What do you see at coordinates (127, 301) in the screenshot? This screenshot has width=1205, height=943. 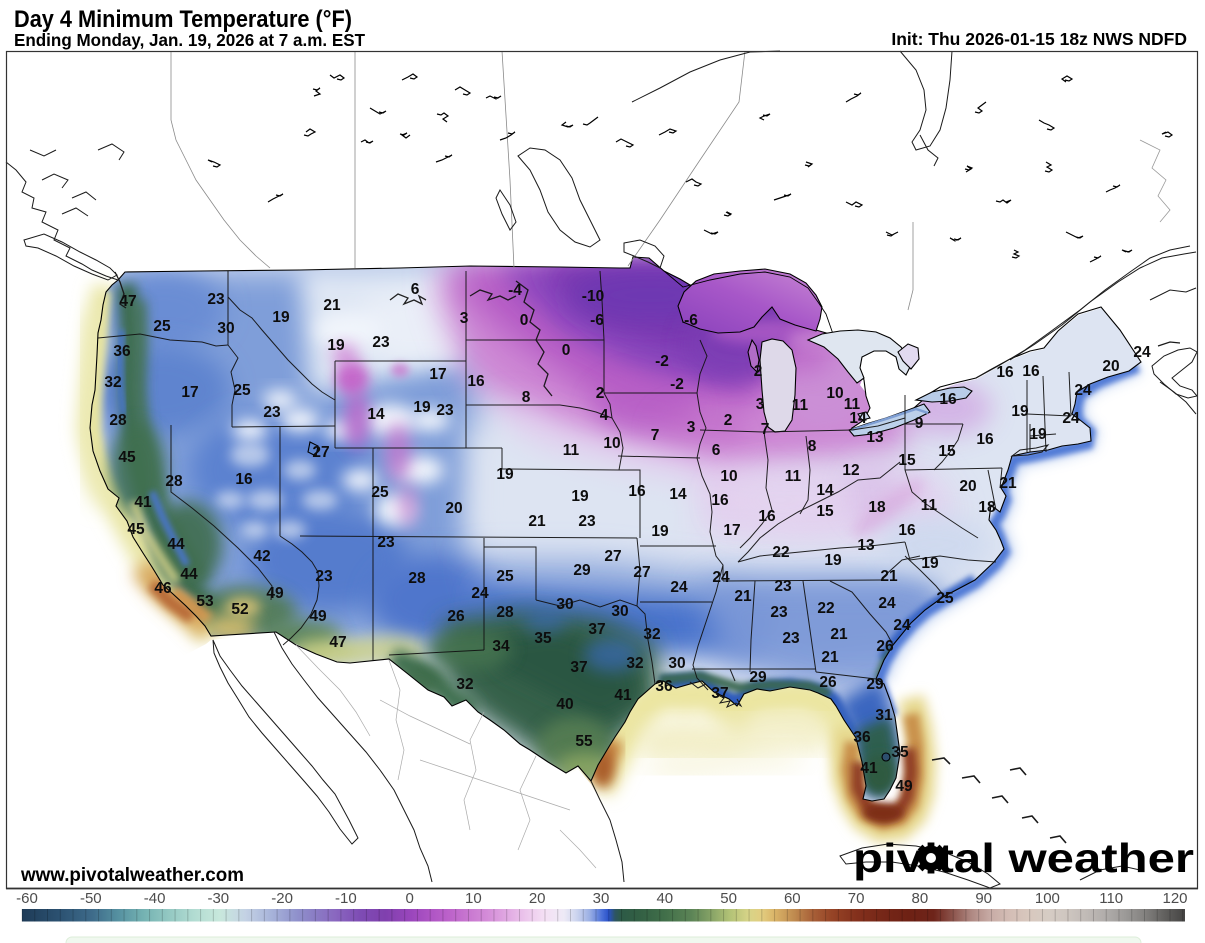 I see `svg-text: 47` at bounding box center [127, 301].